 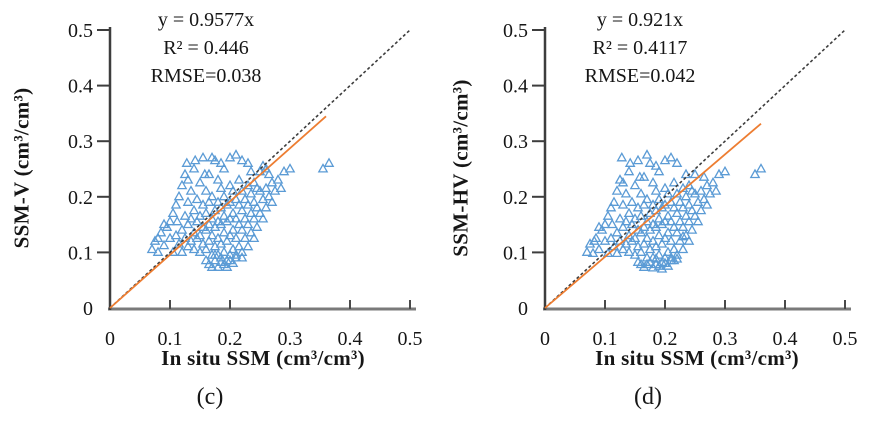 What do you see at coordinates (545, 339) in the screenshot?
I see `x-tick-label: 0` at bounding box center [545, 339].